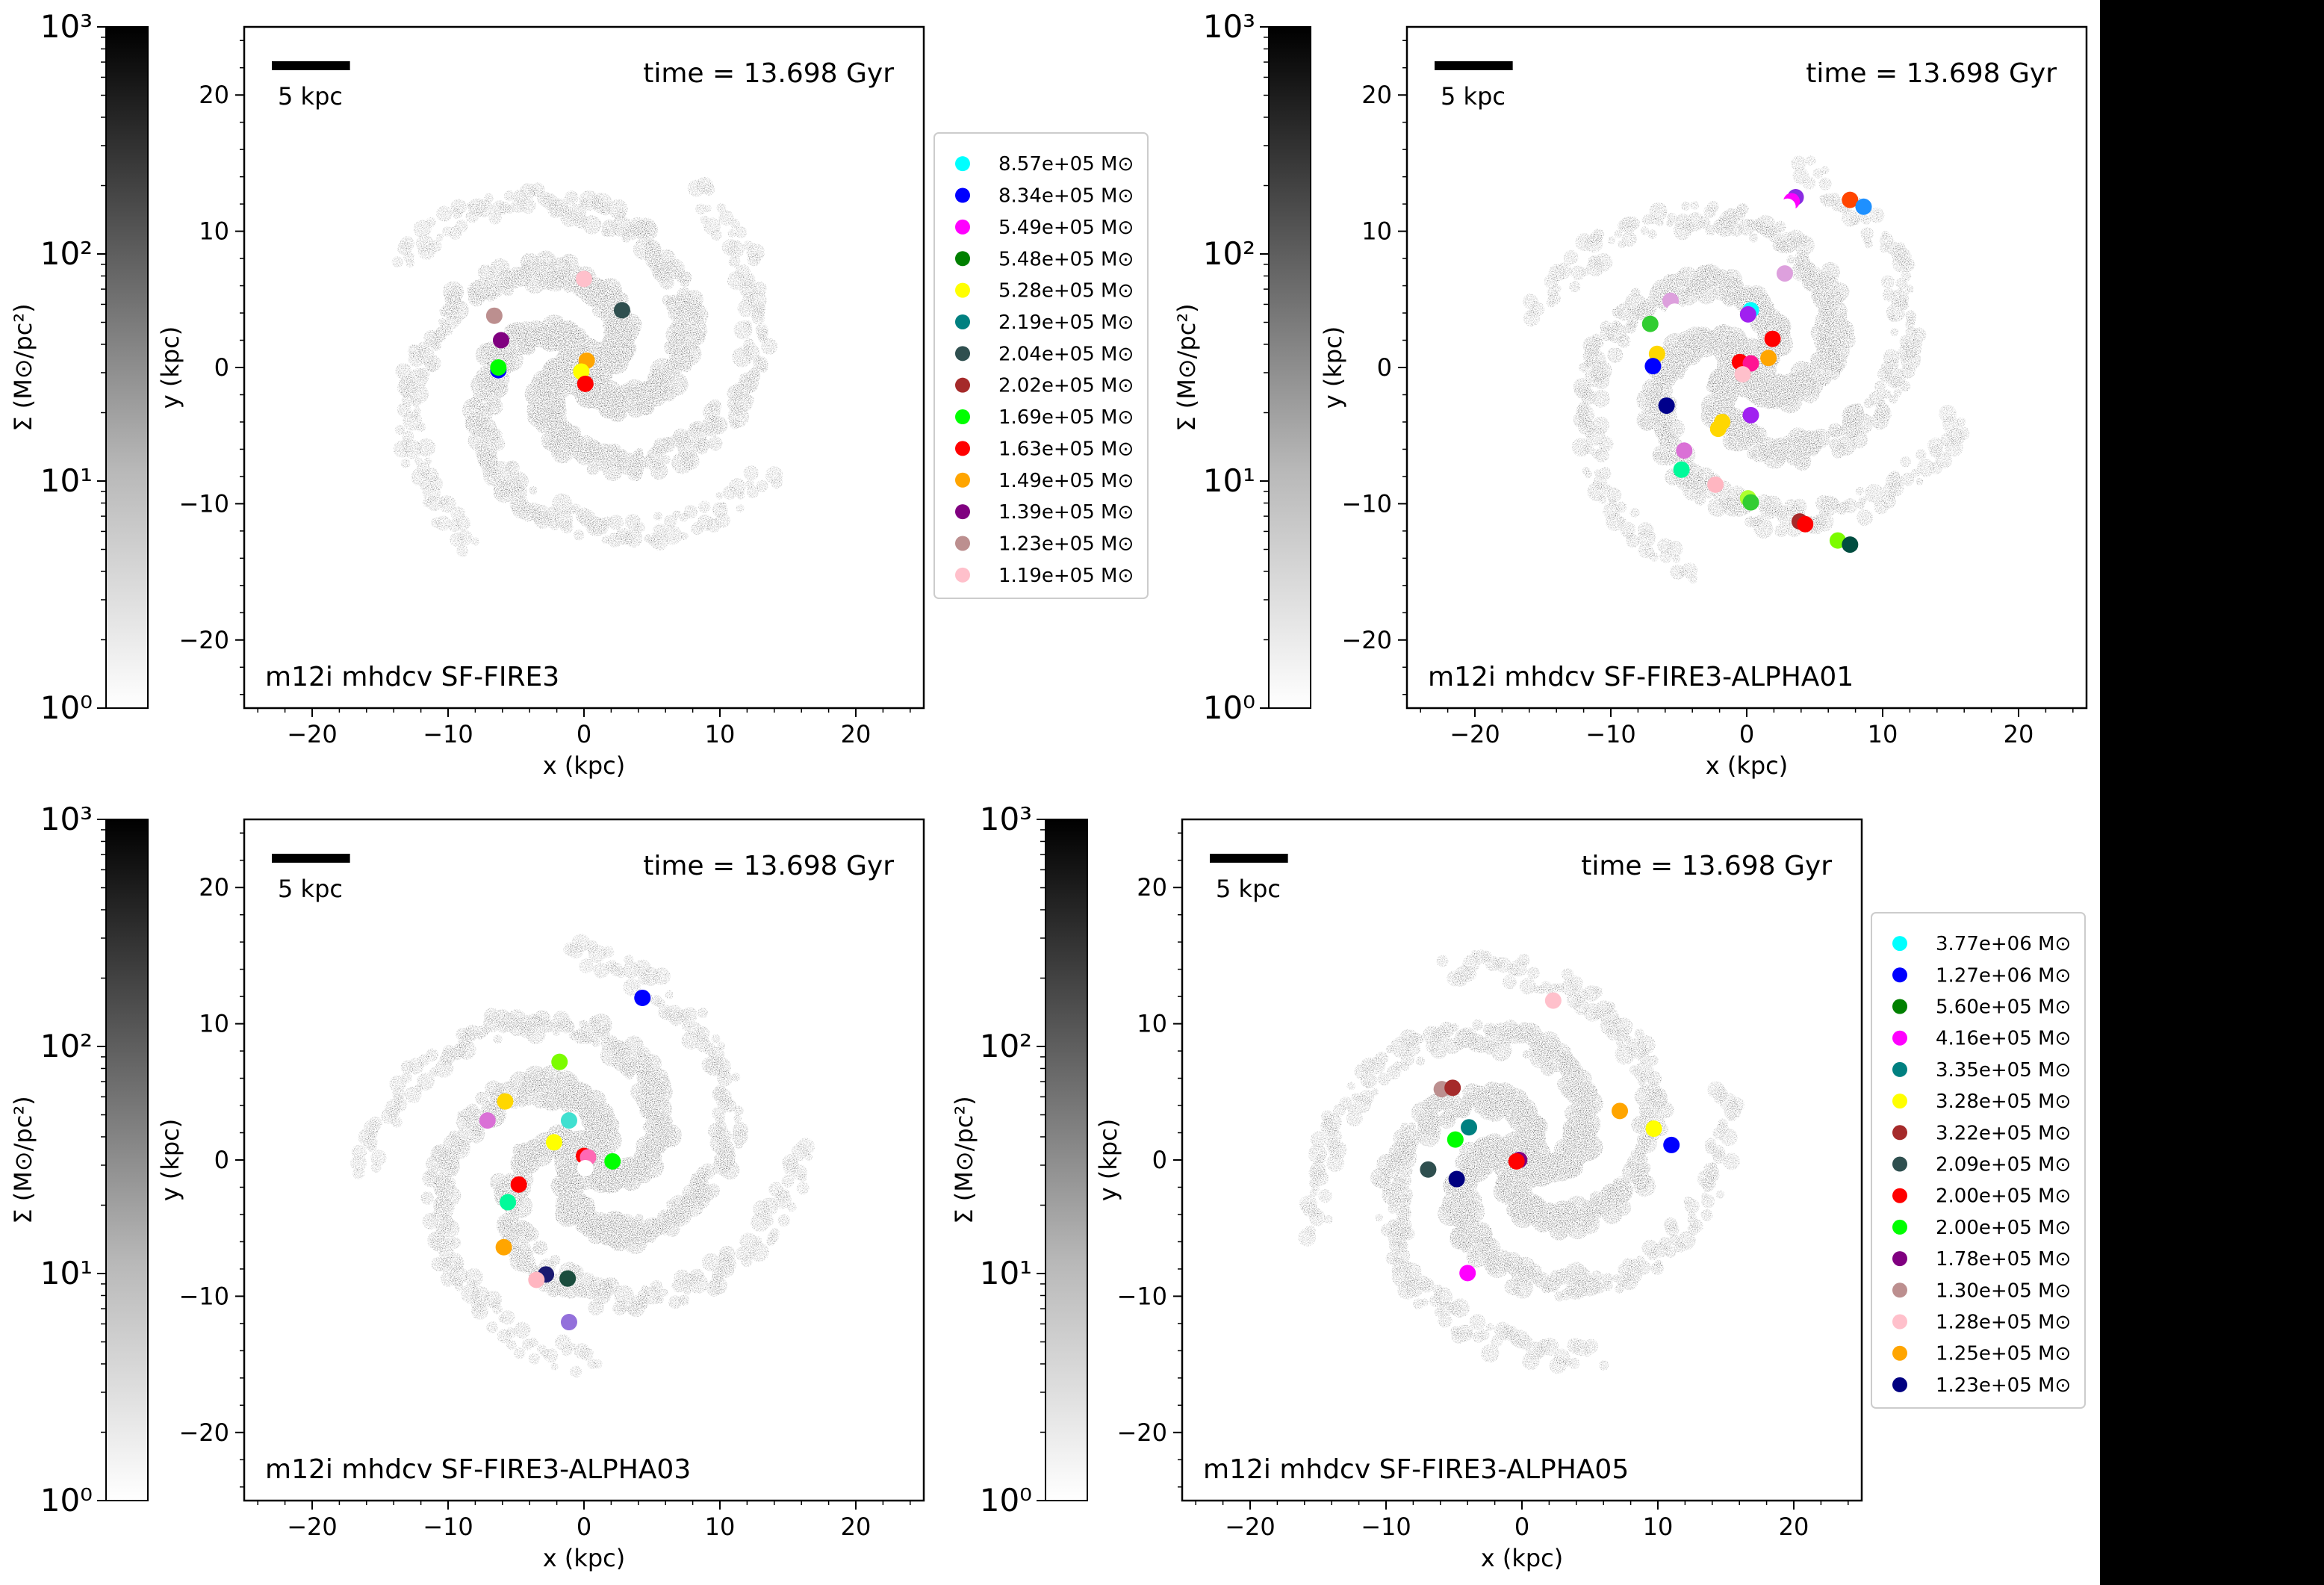 This screenshot has width=2324, height=1585. What do you see at coordinates (1475, 734) in the screenshot?
I see `x-tick-label: −20` at bounding box center [1475, 734].